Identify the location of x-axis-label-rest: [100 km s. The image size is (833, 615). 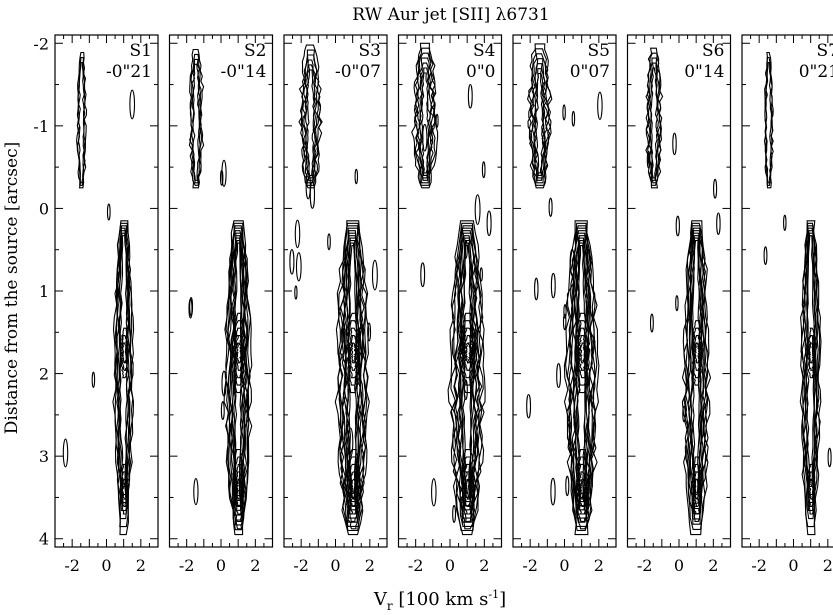
(441, 599).